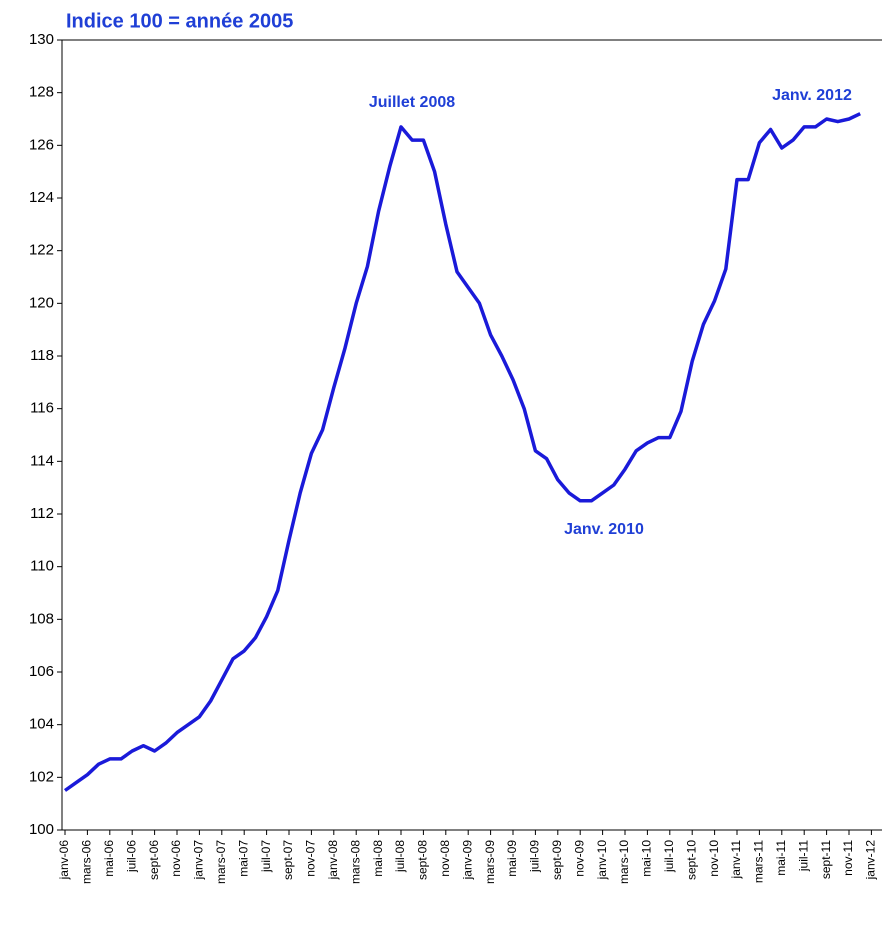 This screenshot has height=925, width=894. Describe the element at coordinates (400, 856) in the screenshot. I see `x-tick-label: juil-08` at that location.